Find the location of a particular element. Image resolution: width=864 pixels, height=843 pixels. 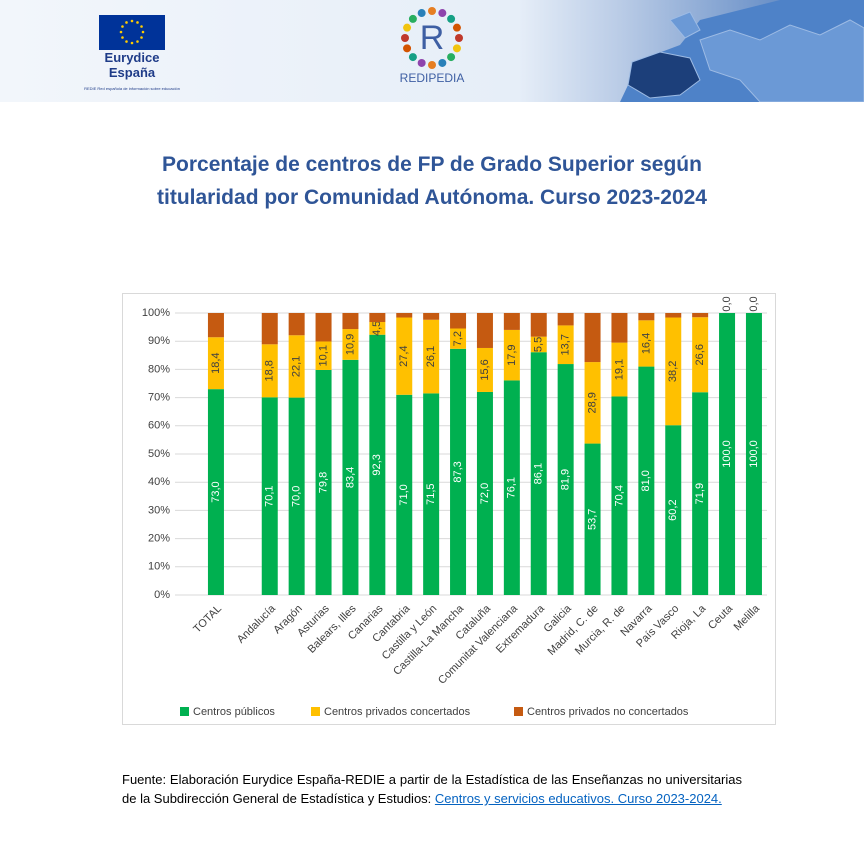

value-label: 81,9 is located at coordinates (566, 479).